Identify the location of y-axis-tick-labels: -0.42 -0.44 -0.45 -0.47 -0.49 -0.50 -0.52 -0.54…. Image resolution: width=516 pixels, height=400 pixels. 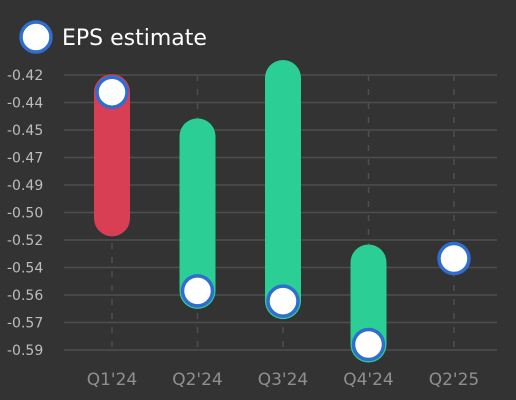
(25, 213).